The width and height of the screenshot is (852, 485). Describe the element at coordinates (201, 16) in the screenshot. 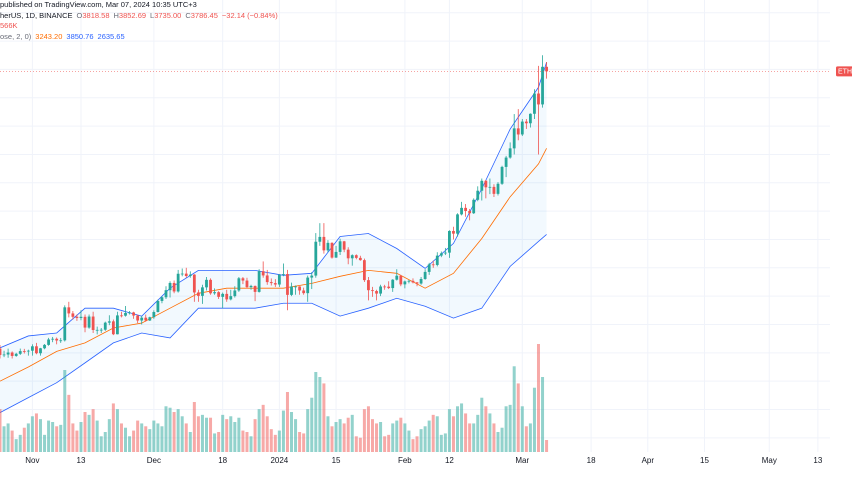

I see `ohlc-item: C 3786.45` at that location.